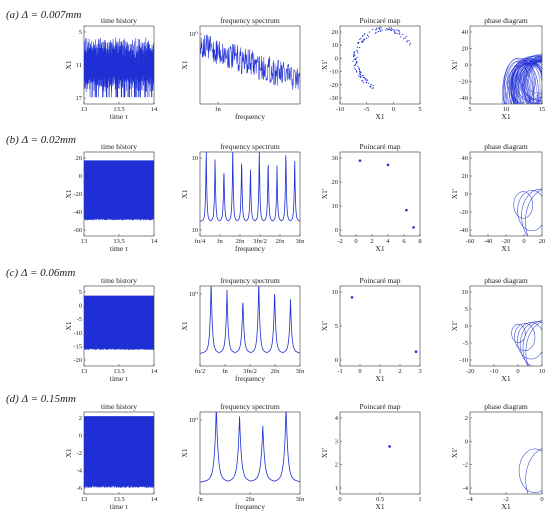 This screenshot has height=523, width=550. What do you see at coordinates (419, 241) in the screenshot?
I see `x-tick-label: 8` at bounding box center [419, 241].